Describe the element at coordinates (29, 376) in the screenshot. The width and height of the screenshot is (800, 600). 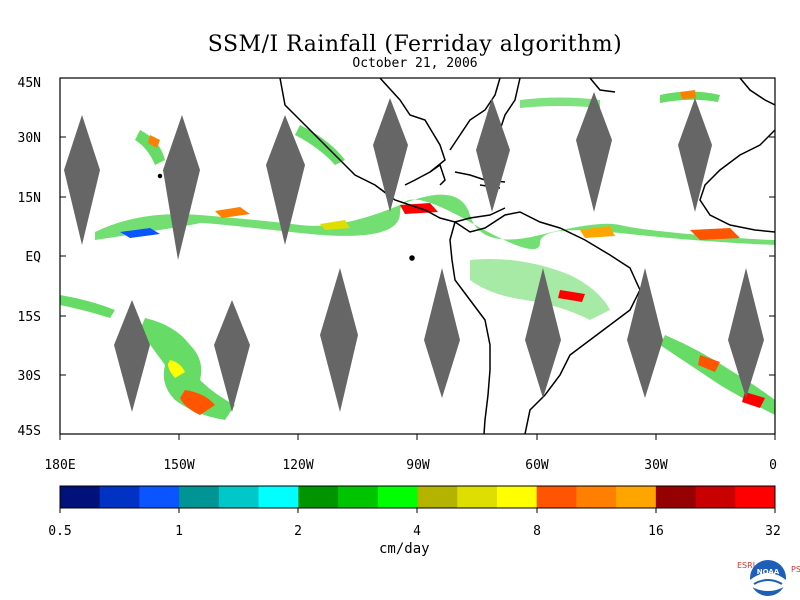
I see `lat-label: 30S` at that location.